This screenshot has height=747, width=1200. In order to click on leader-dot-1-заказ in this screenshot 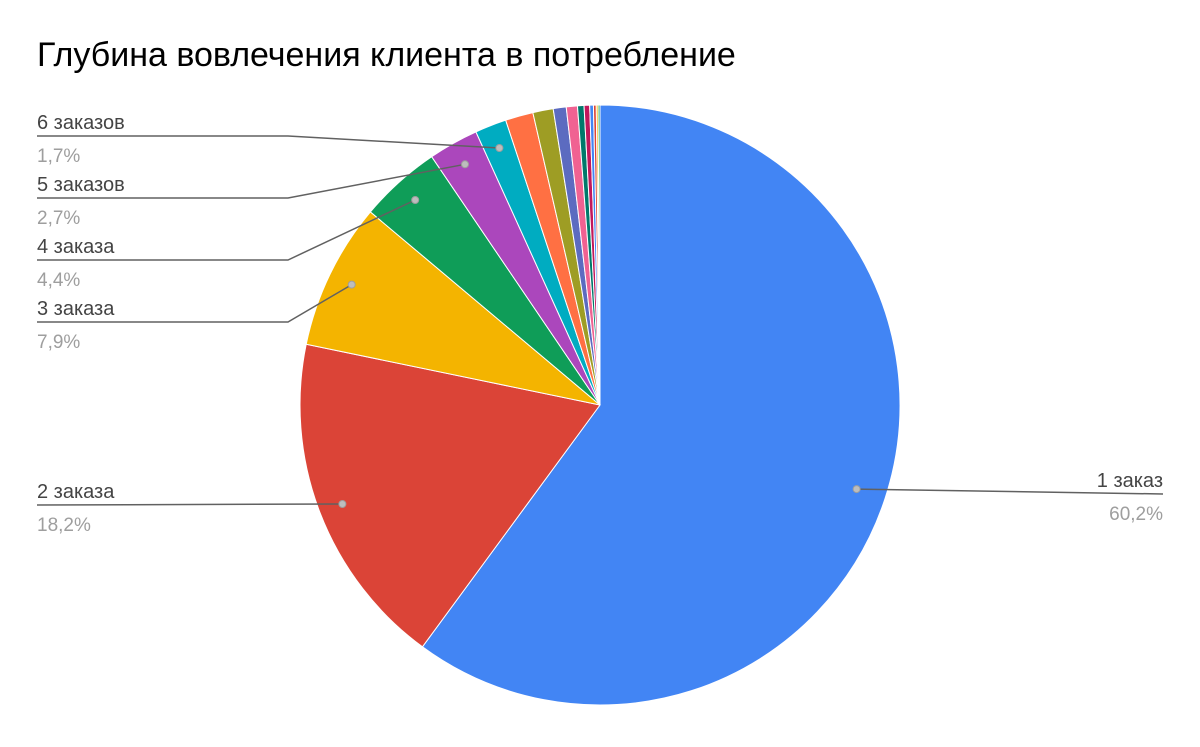, I will do `click(856, 489)`.